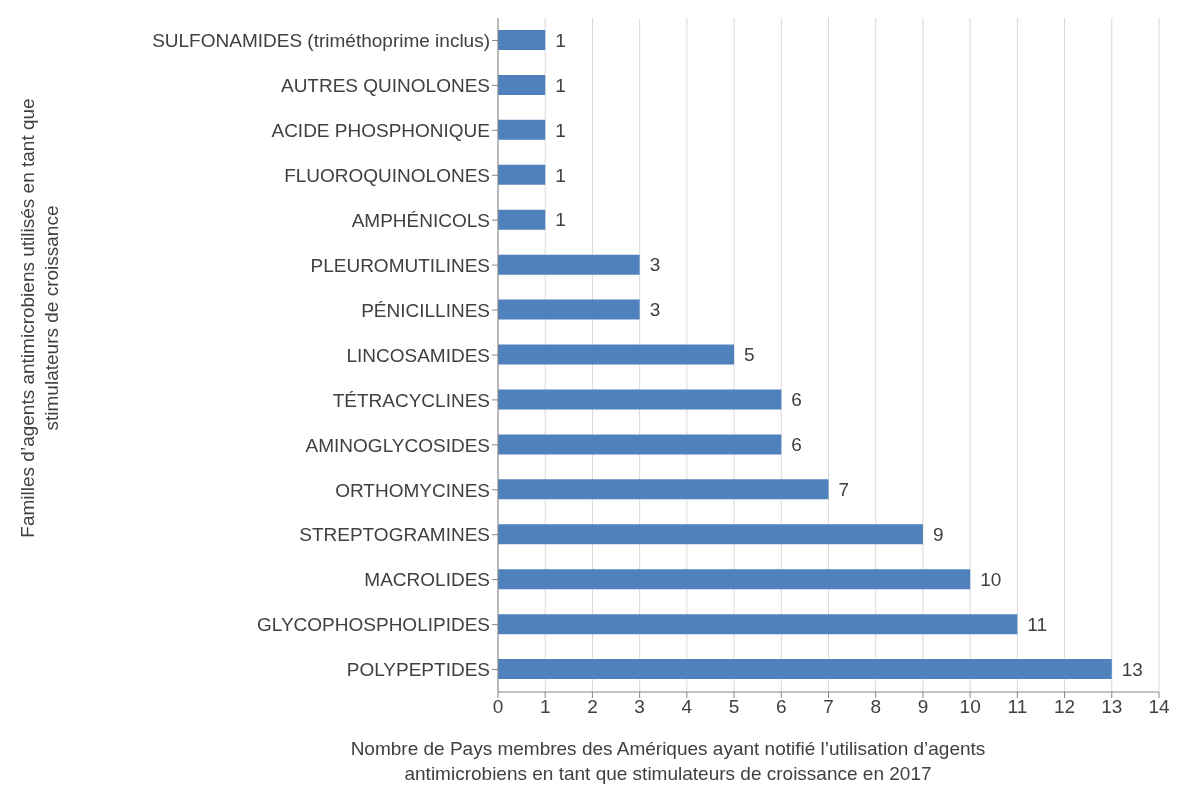 This screenshot has width=1179, height=798. I want to click on data-label: 10, so click(991, 579).